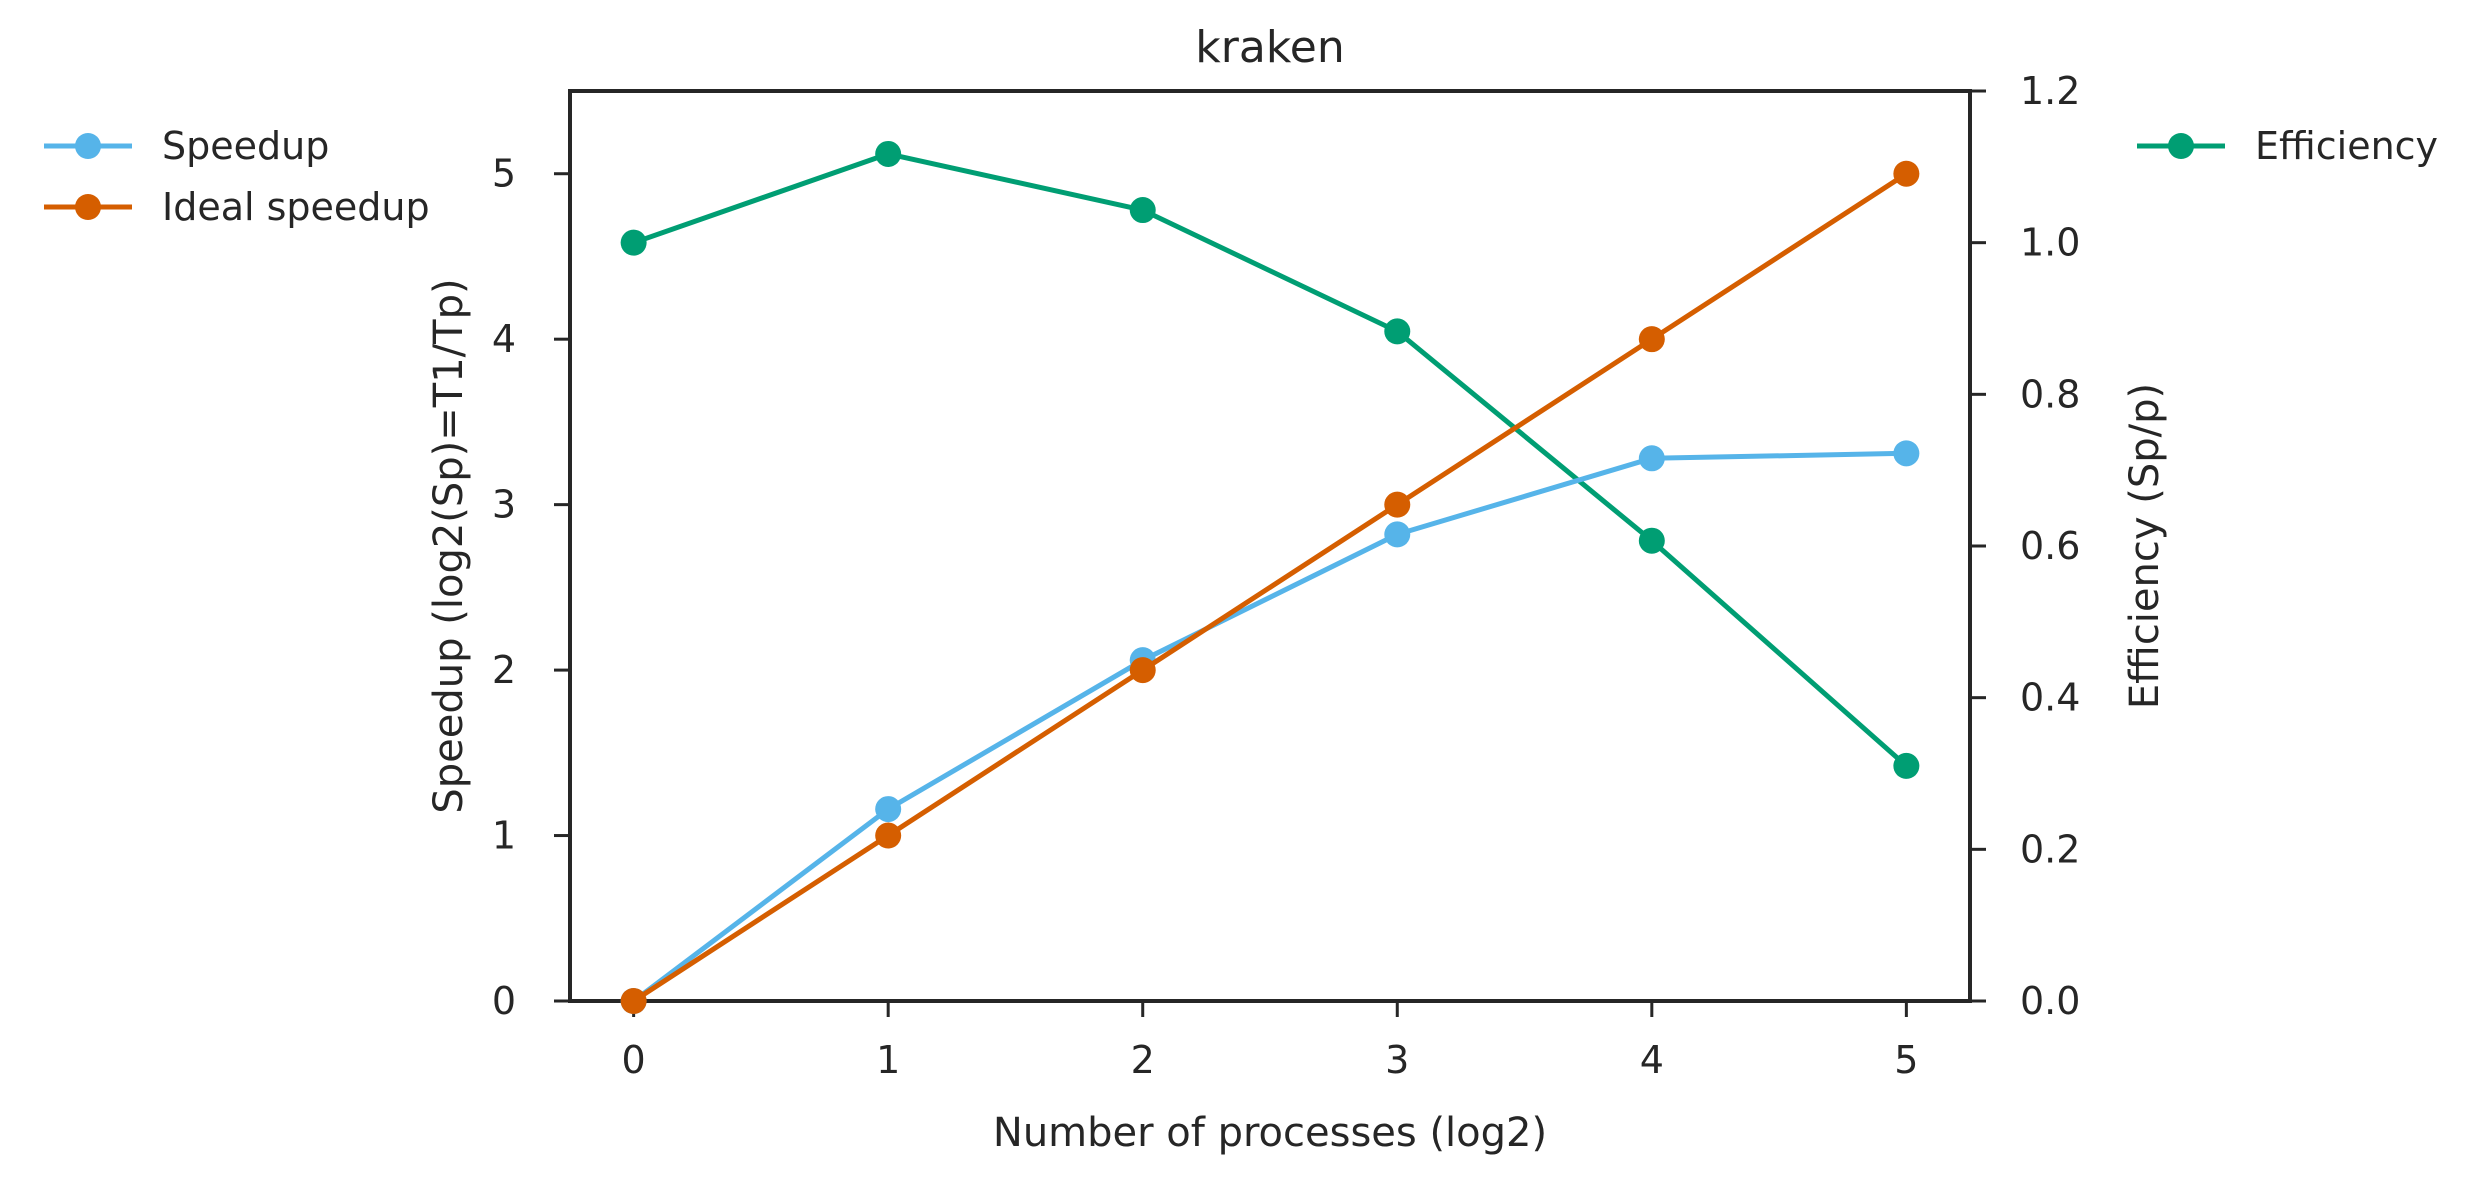 The image size is (2480, 1181). I want to click on y-tick-label: 0, so click(504, 1001).